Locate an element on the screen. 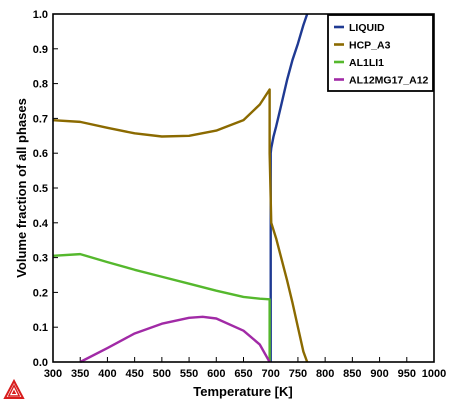  thermo-calc-logo-icon is located at coordinates (14, 388).